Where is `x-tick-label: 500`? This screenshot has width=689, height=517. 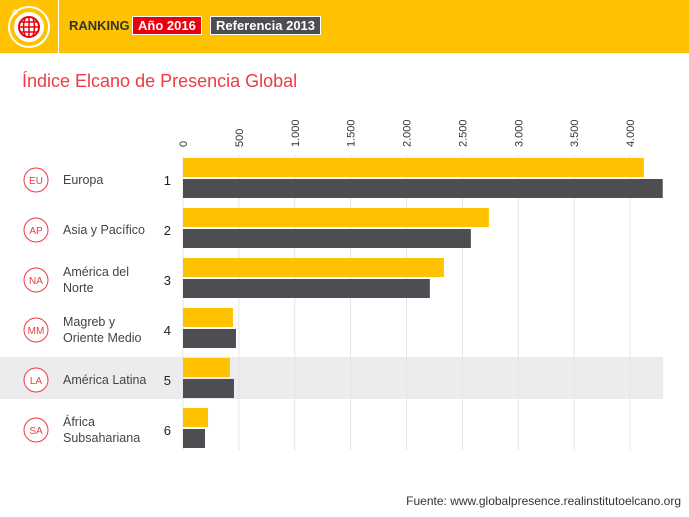 x-tick-label: 500 is located at coordinates (240, 138).